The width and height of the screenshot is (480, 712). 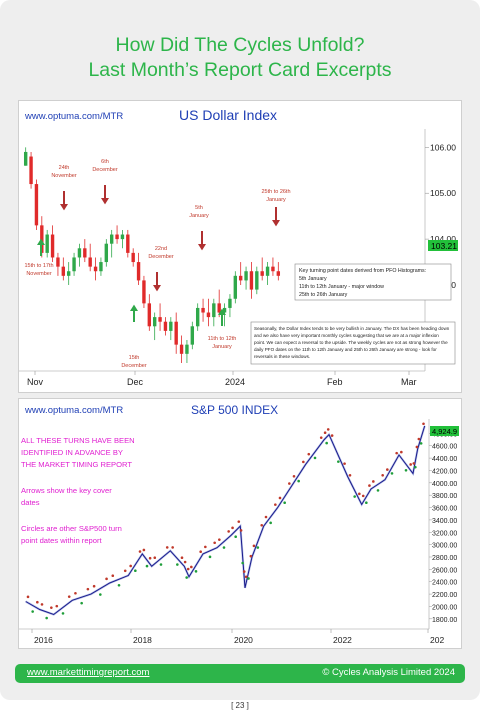 What do you see at coordinates (444, 583) in the screenshot?
I see `sp-y-tick-label: 2400.00` at bounding box center [444, 583].